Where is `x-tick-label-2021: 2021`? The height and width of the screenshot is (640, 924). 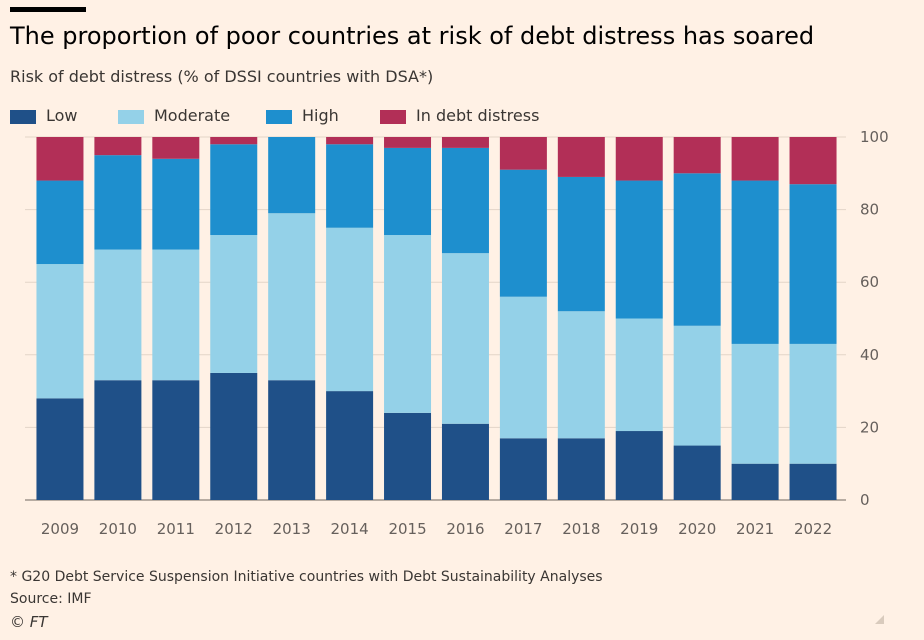
x-tick-label-2021: 2021 is located at coordinates (755, 529).